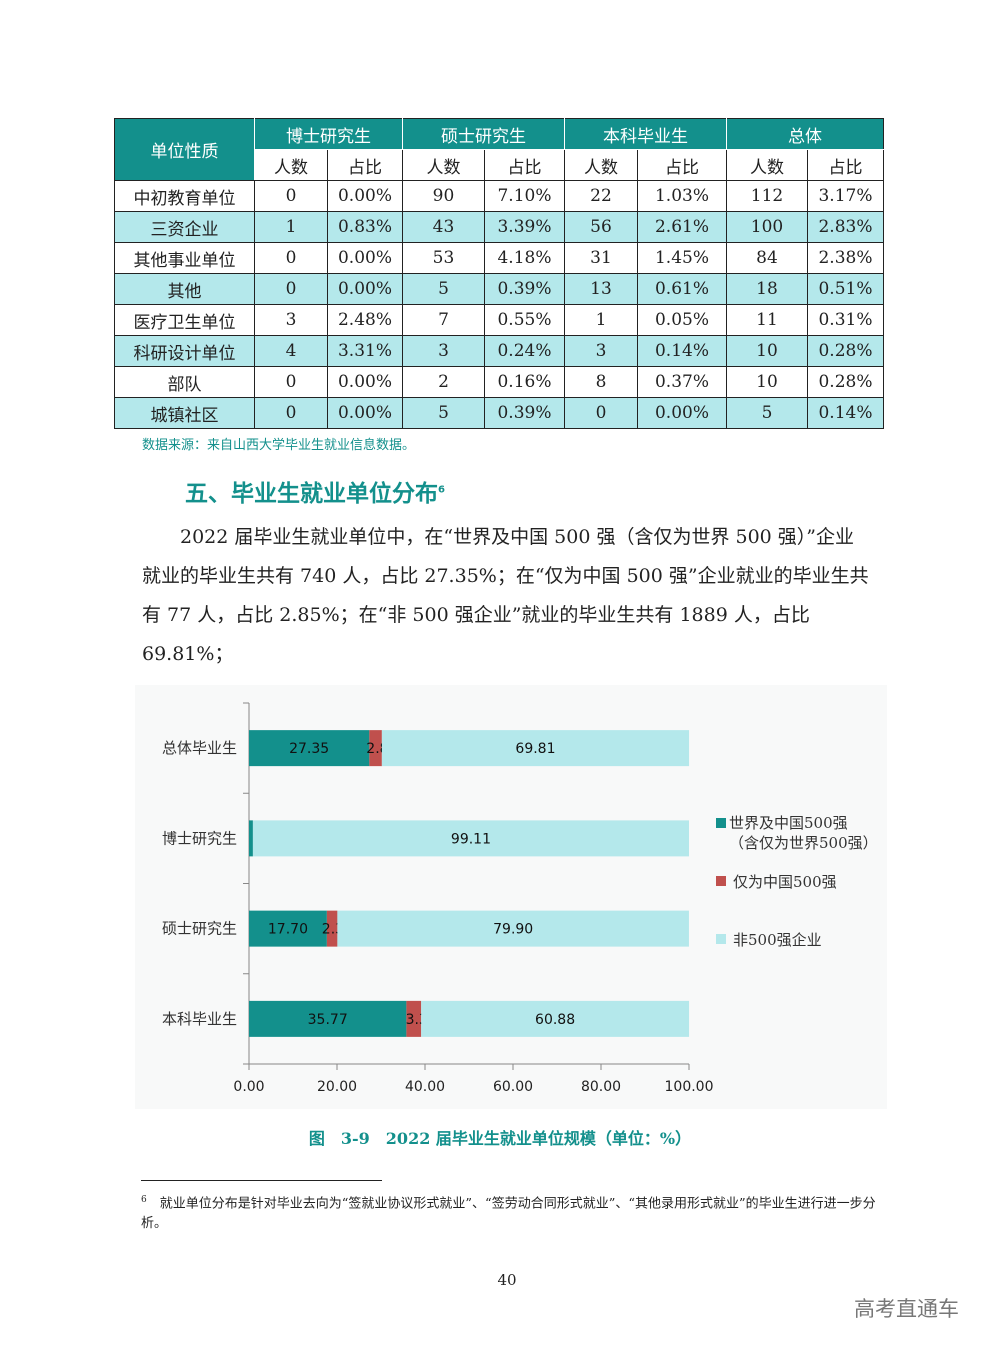  Describe the element at coordinates (767, 289) in the screenshot. I see `table-cell: 18` at that location.